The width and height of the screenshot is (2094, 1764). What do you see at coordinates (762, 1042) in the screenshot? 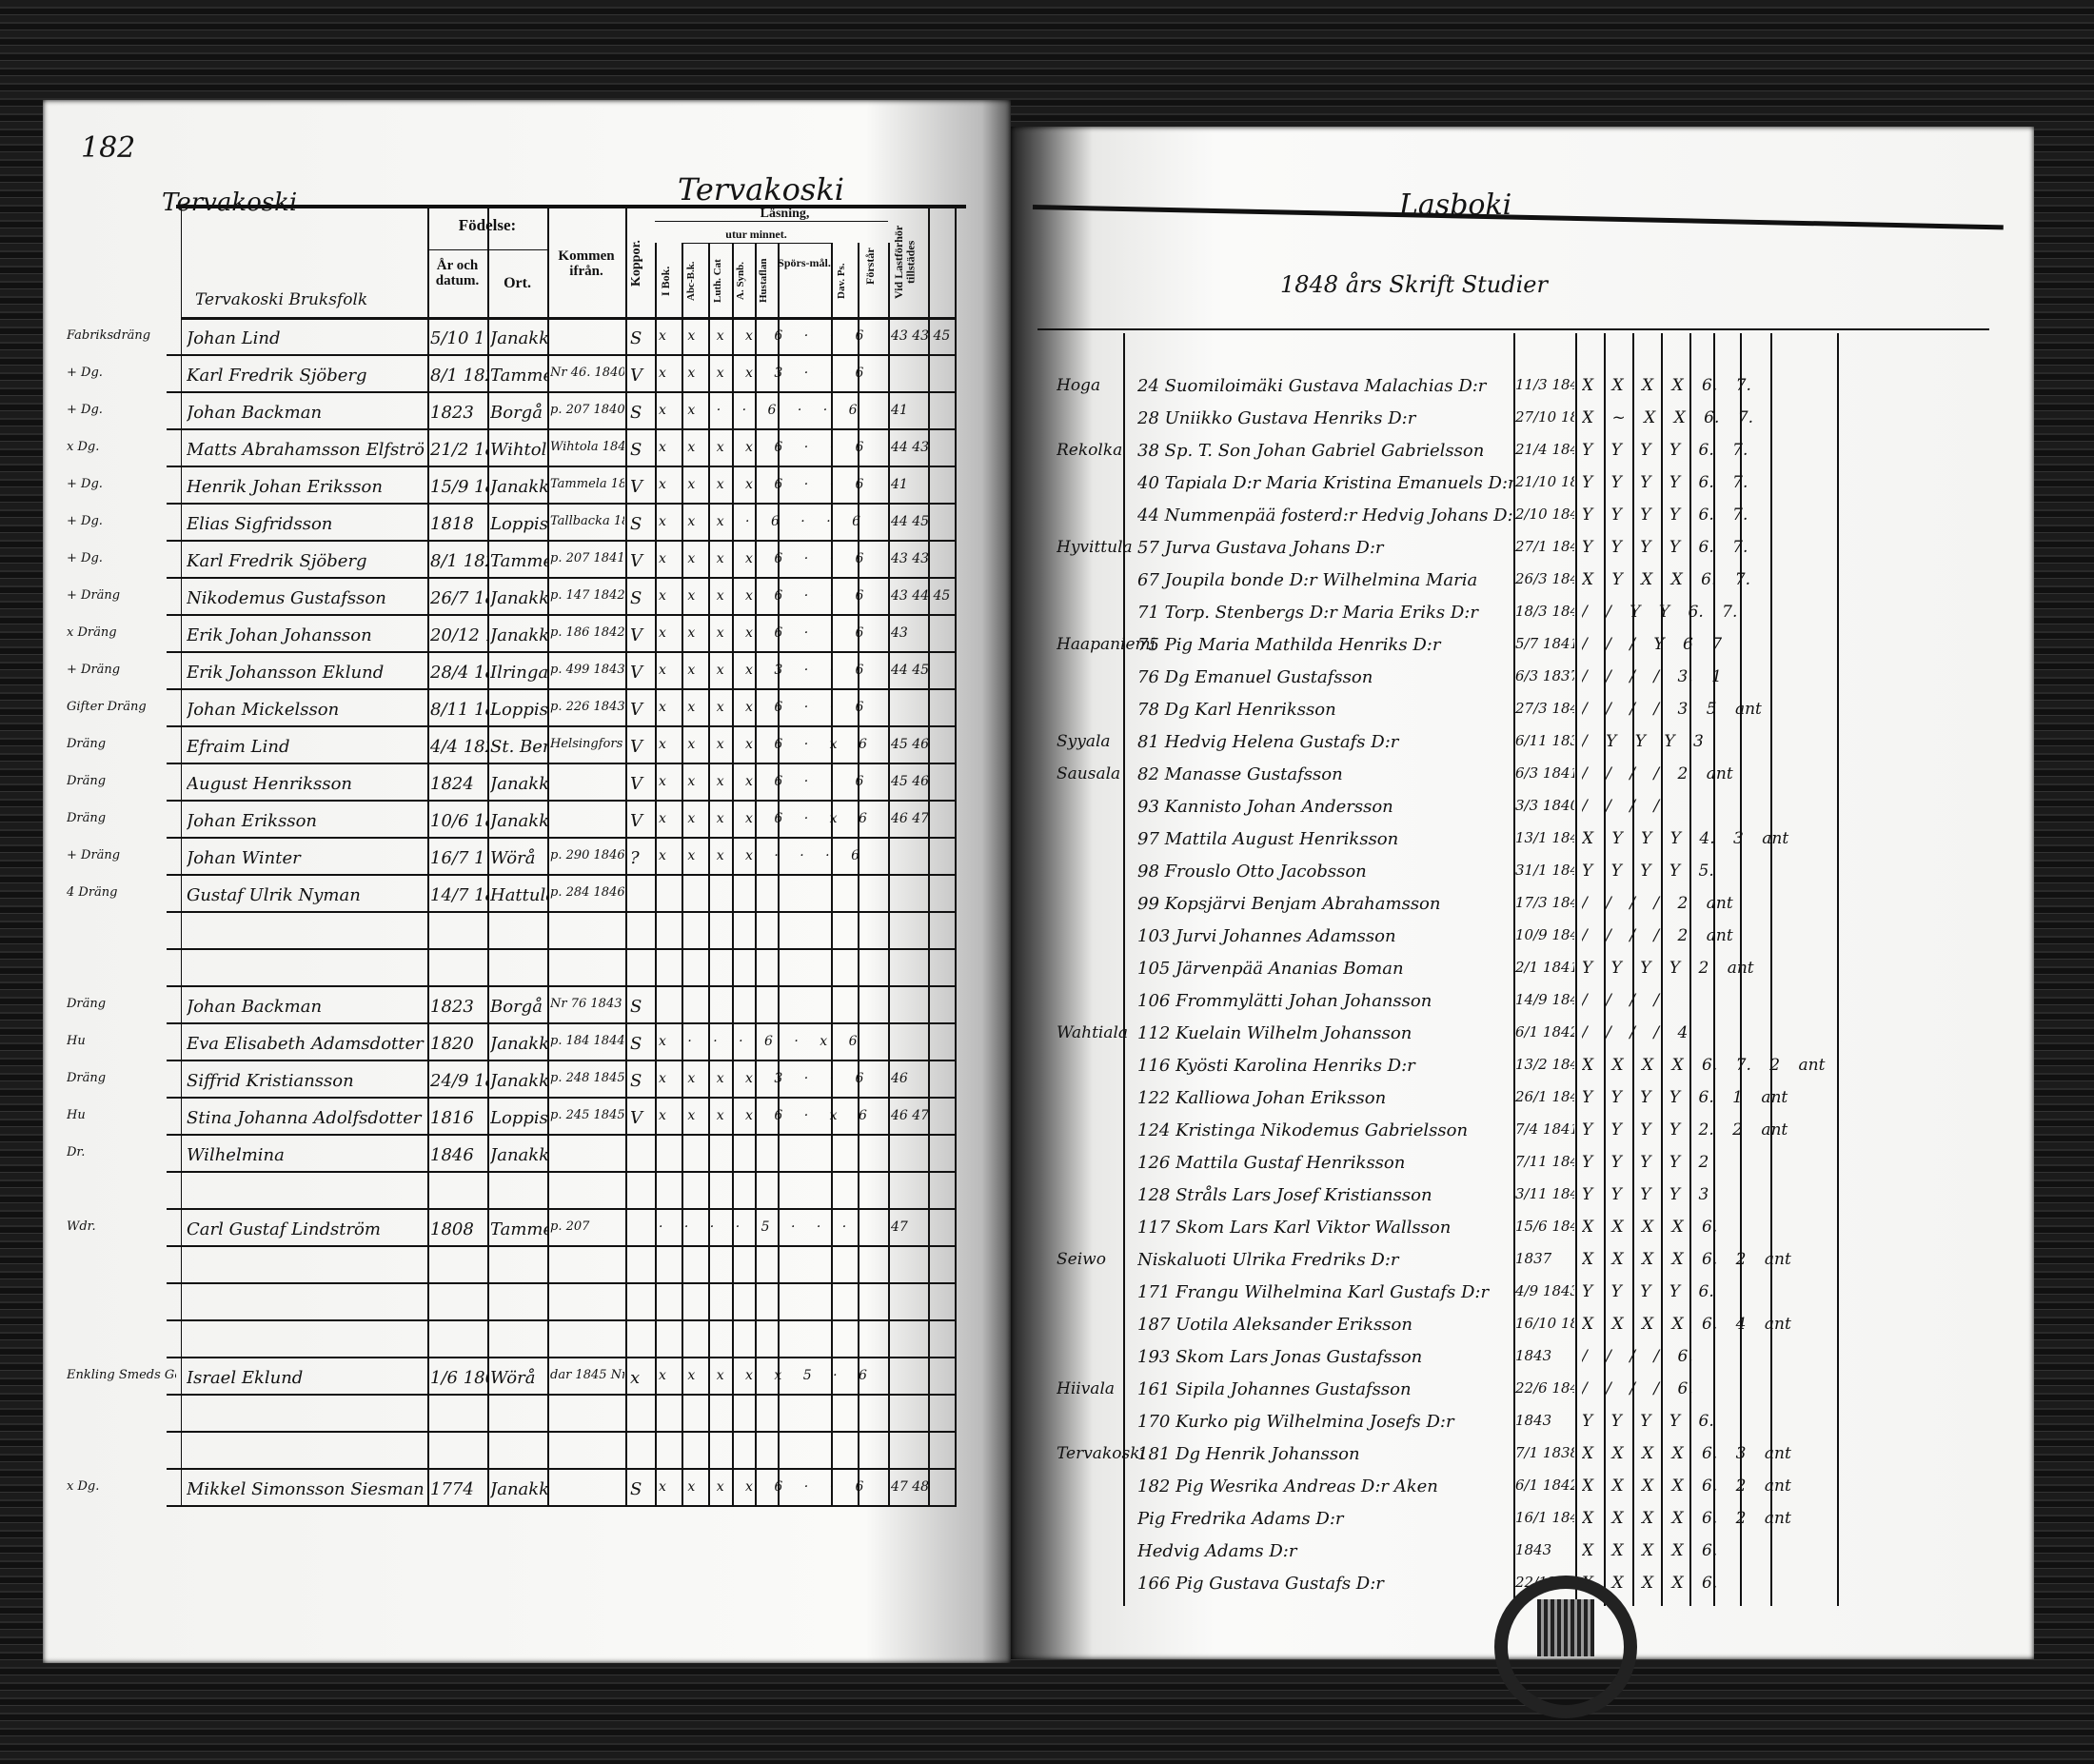
I see `row-reading-marks: x · · · 6 · x 6` at bounding box center [762, 1042].